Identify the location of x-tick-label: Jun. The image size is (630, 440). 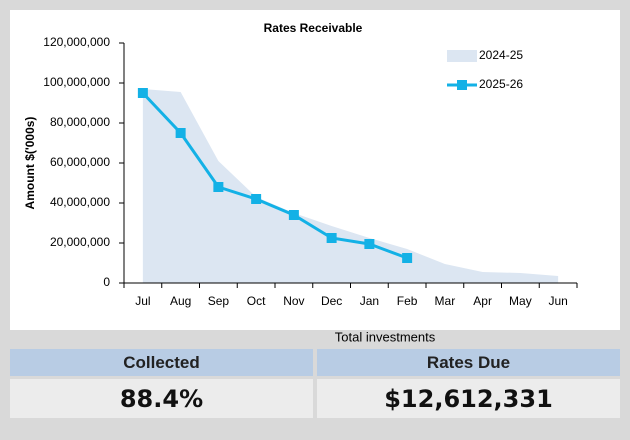
(557, 301).